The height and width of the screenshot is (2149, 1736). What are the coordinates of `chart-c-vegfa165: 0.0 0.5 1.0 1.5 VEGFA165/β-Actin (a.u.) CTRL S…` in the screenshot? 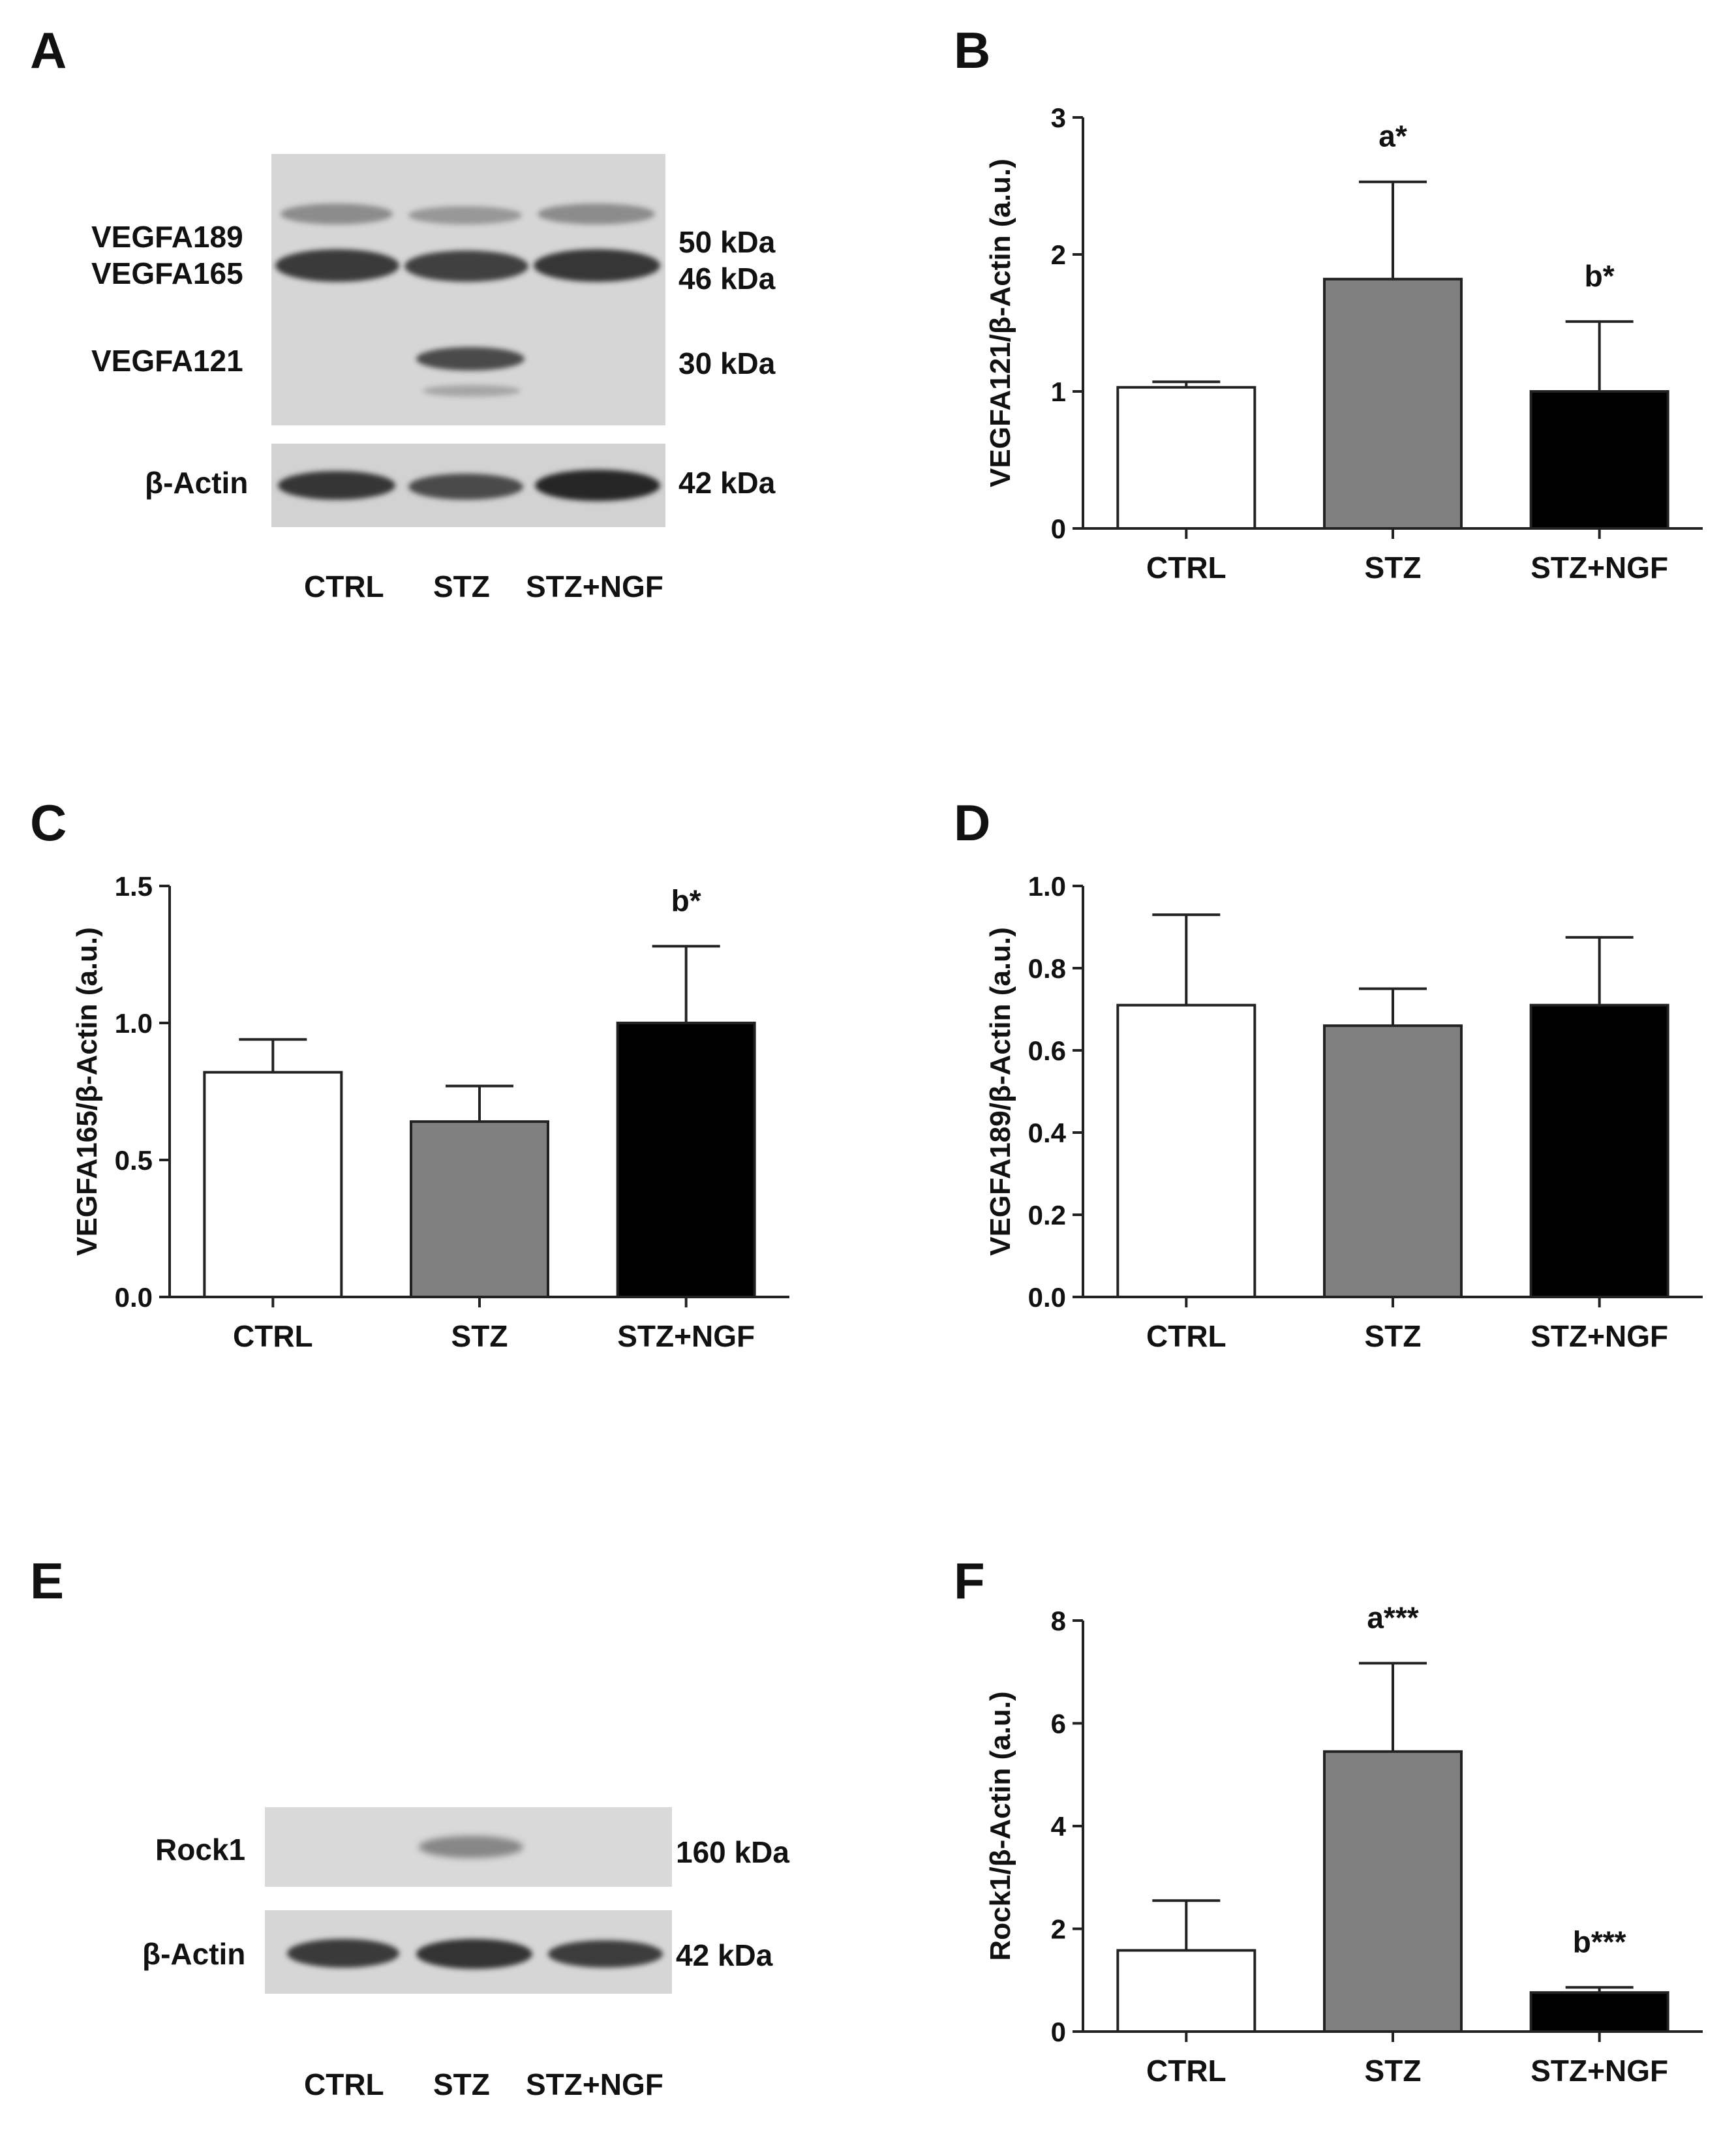 It's located at (430, 1112).